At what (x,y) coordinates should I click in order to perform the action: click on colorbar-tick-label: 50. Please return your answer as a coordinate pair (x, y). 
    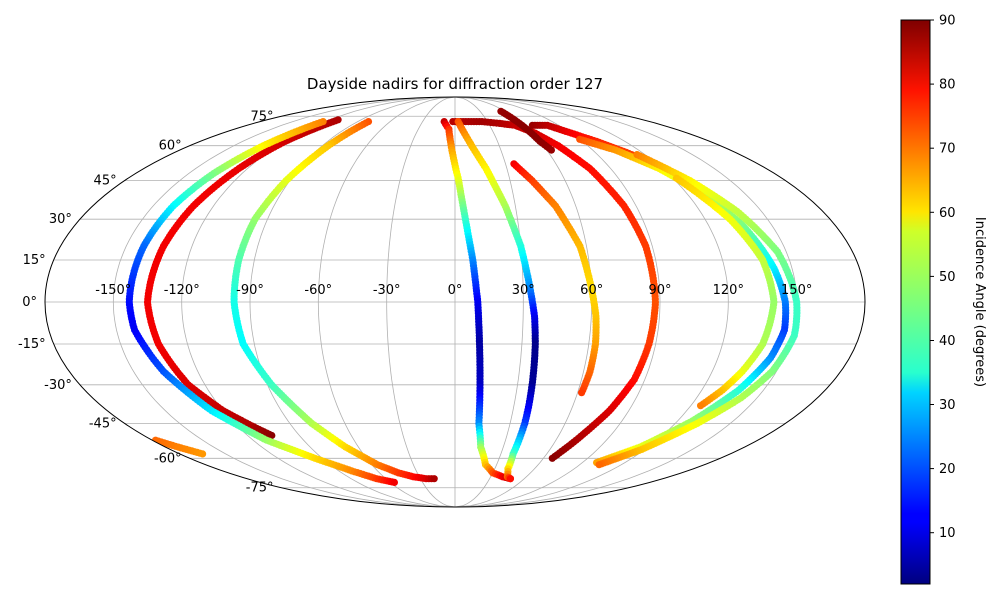
    Looking at the image, I should click on (947, 277).